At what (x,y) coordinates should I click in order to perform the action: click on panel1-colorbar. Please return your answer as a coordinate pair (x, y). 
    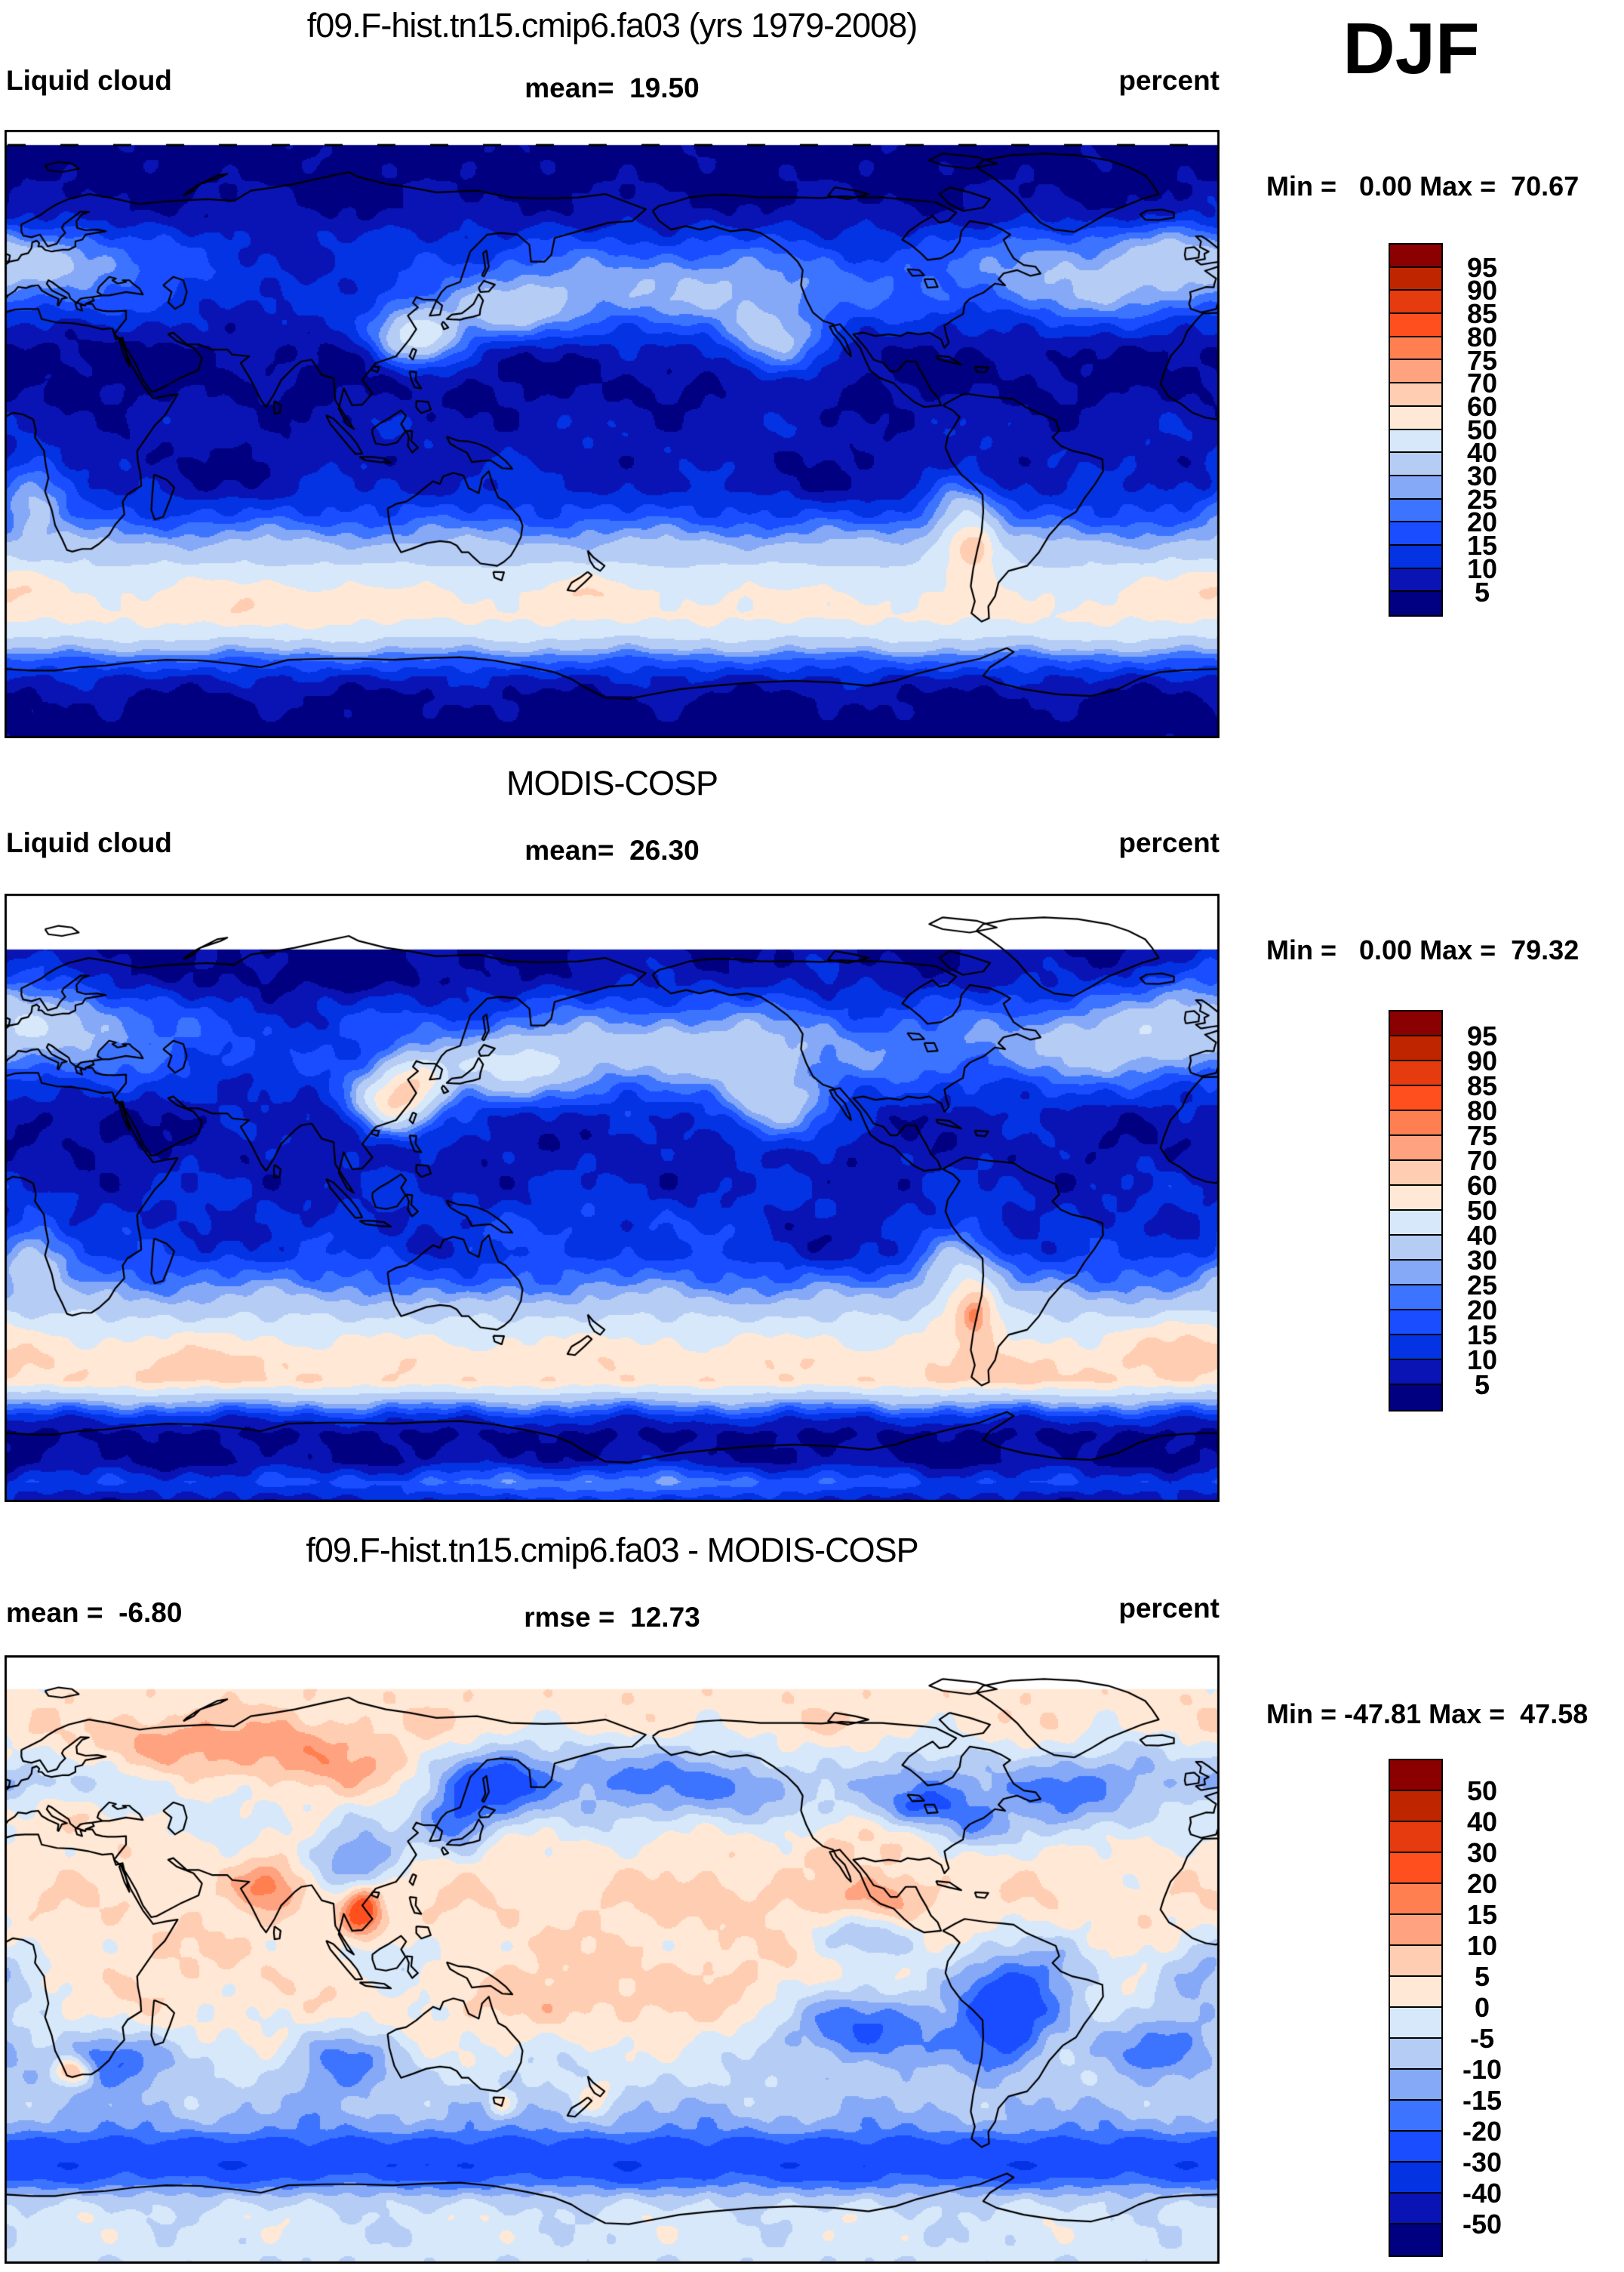
    Looking at the image, I should click on (1416, 430).